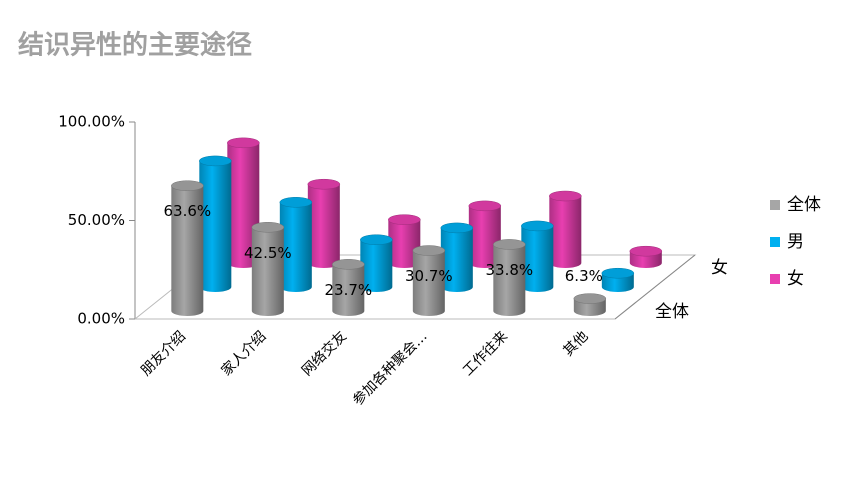  Describe the element at coordinates (584, 276) in the screenshot. I see `data-label: 6.3%` at that location.